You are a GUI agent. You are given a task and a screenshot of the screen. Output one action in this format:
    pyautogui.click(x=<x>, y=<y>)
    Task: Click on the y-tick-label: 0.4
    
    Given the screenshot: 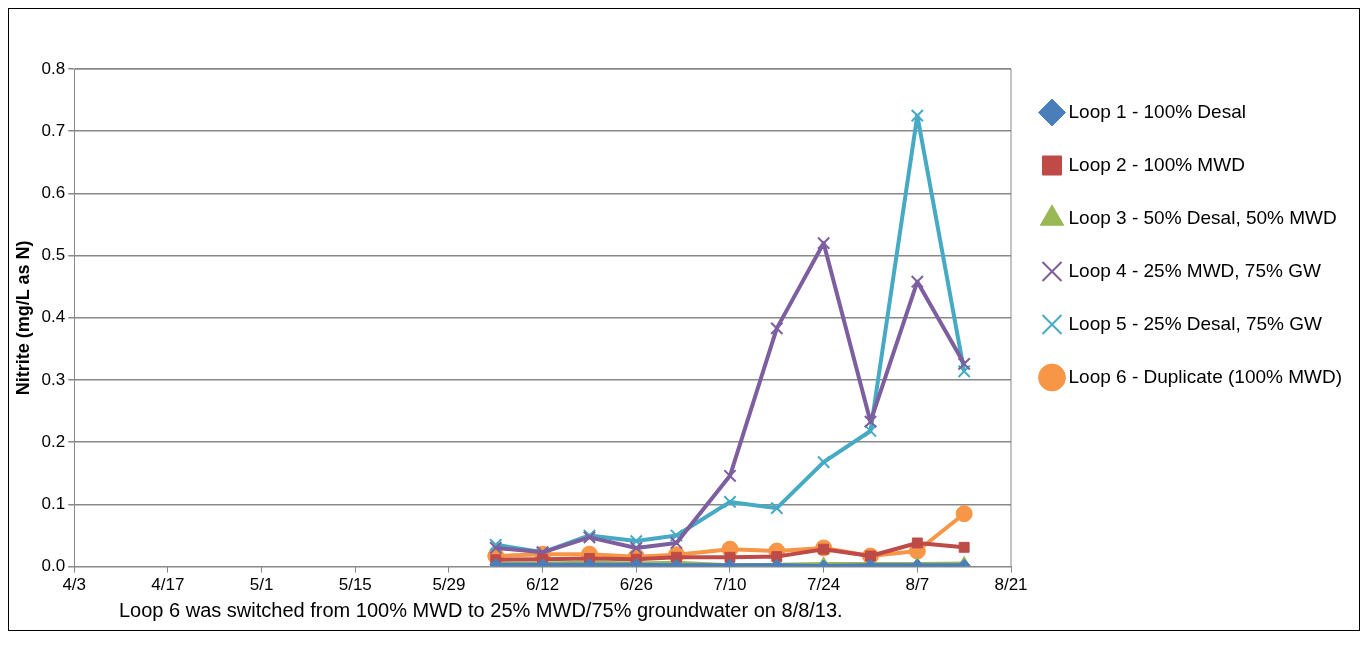 What is the action you would take?
    pyautogui.click(x=53, y=317)
    